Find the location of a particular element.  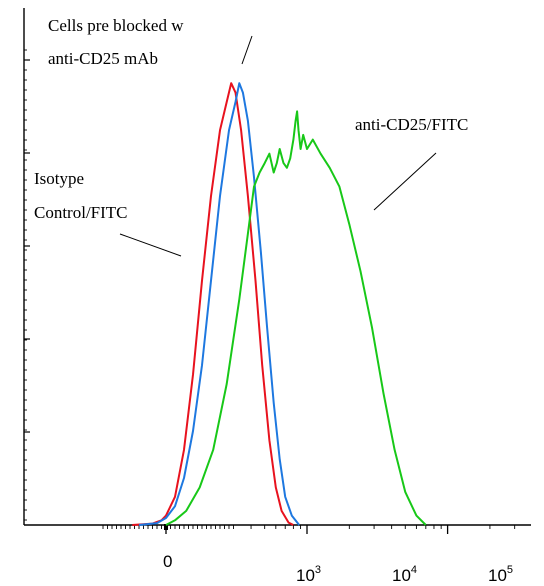

annotation-pre-blocked-line-2: anti-CD25 mAb is located at coordinates (103, 58).